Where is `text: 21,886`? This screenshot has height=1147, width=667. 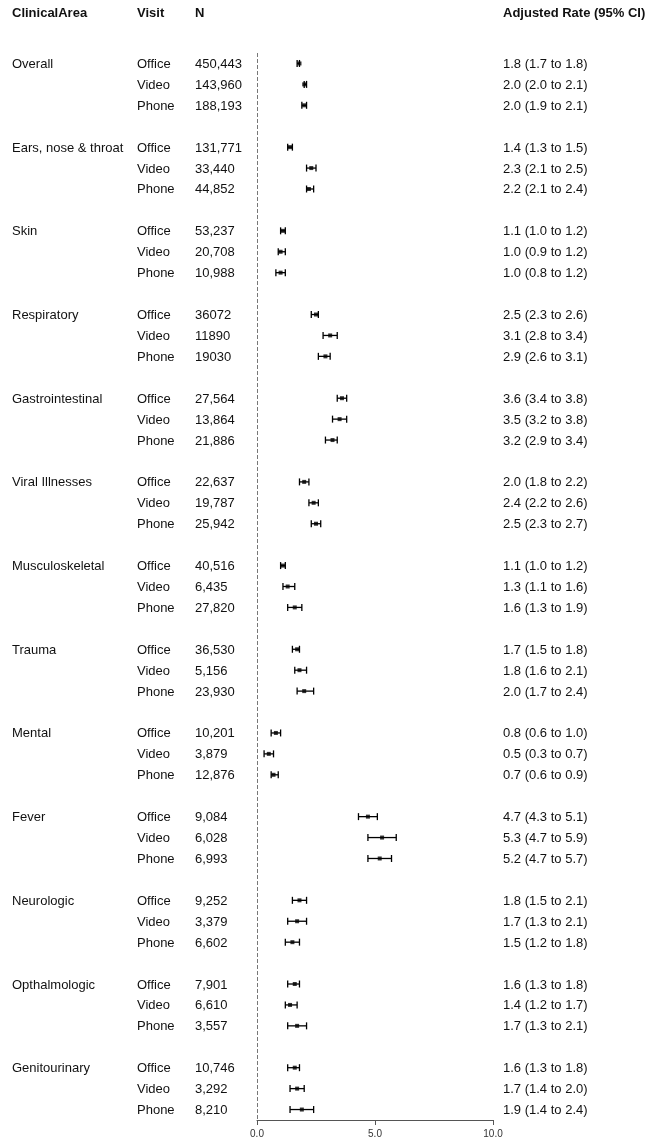 text: 21,886 is located at coordinates (215, 440).